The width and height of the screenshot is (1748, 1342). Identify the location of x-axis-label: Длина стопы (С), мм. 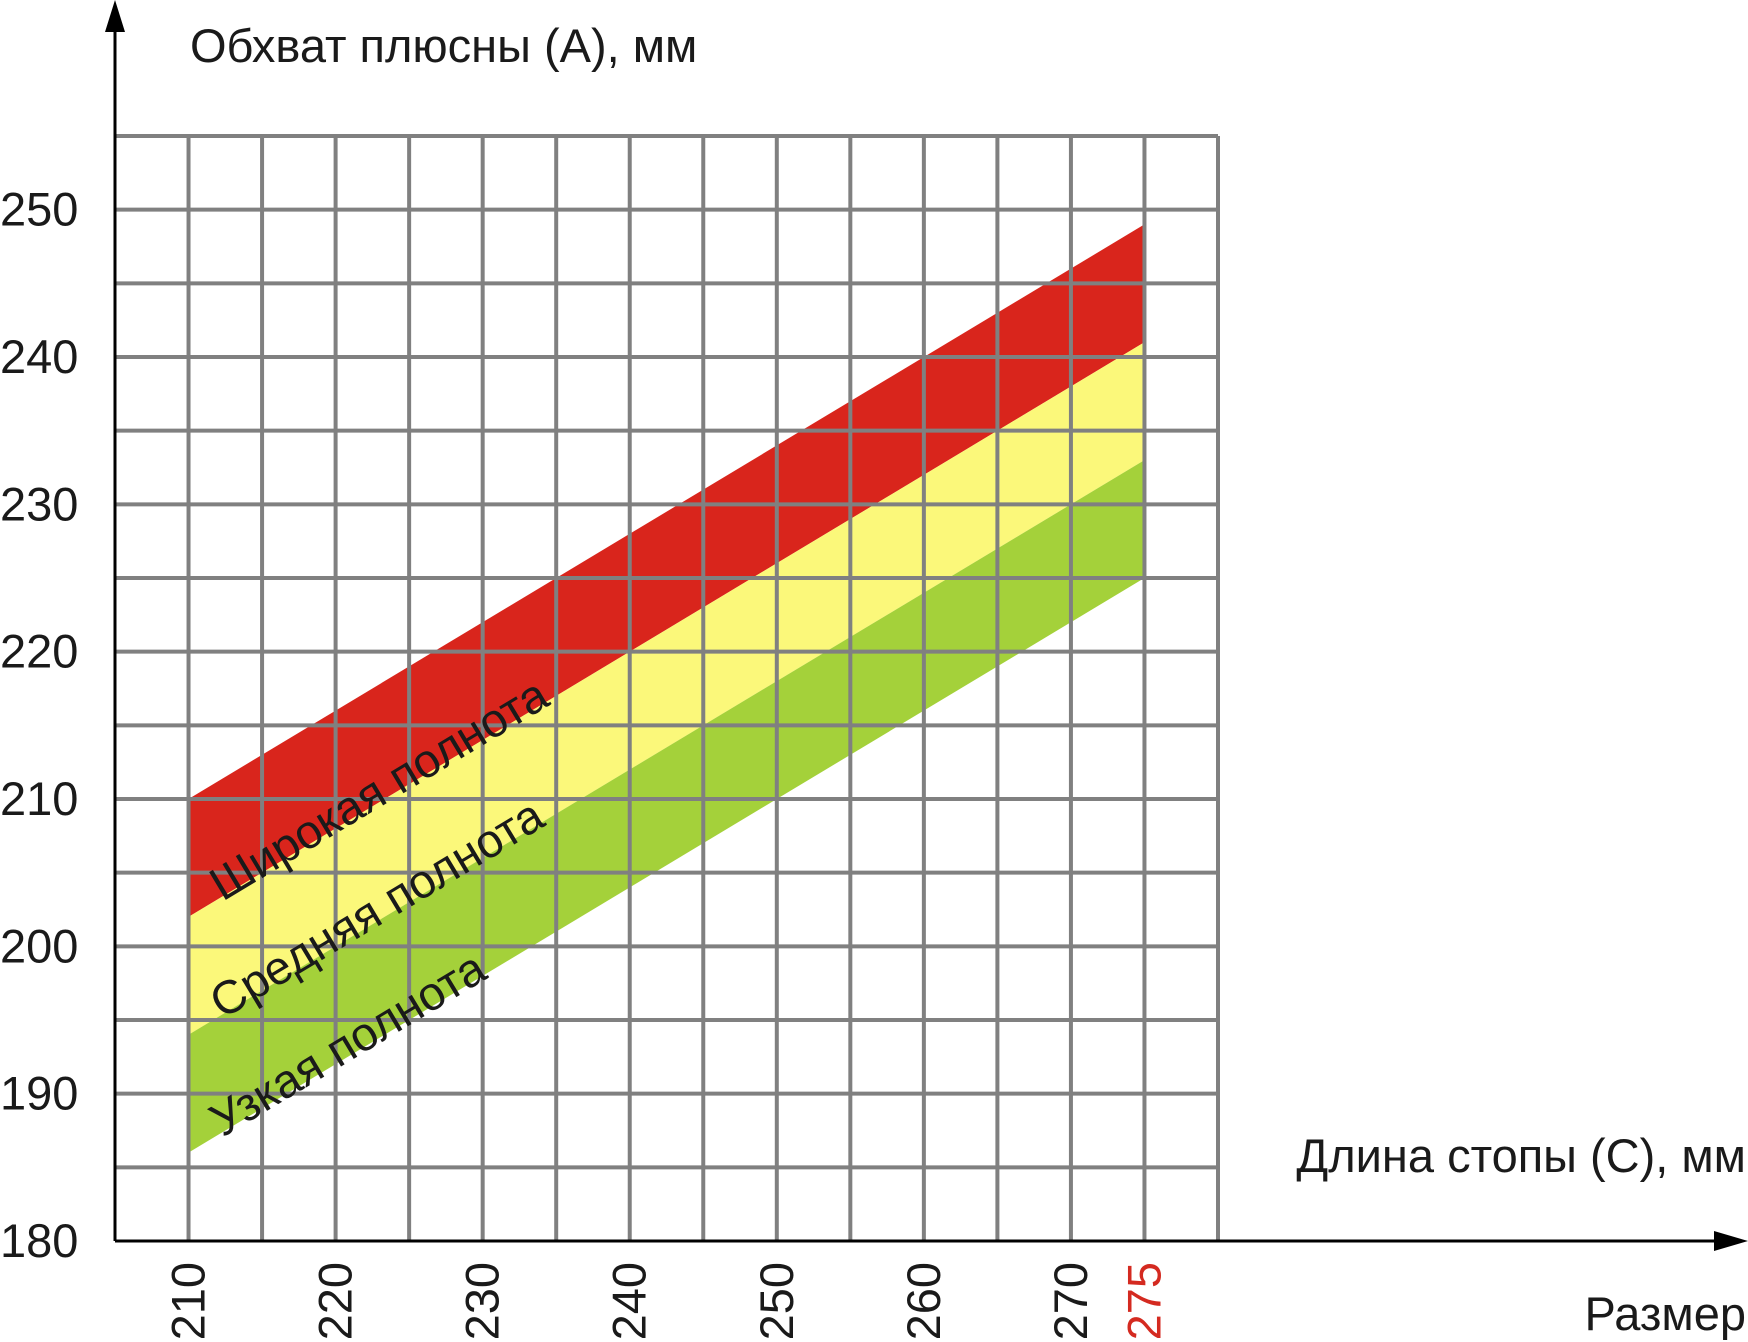
(1521, 1155).